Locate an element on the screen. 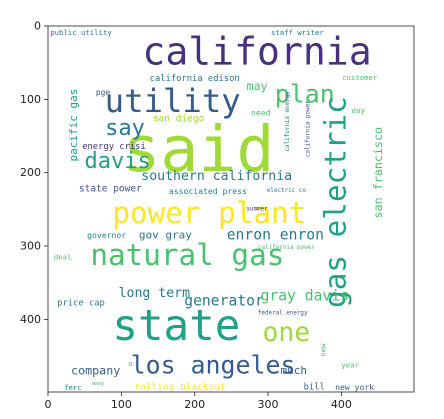  word-summer: summer is located at coordinates (257, 209).